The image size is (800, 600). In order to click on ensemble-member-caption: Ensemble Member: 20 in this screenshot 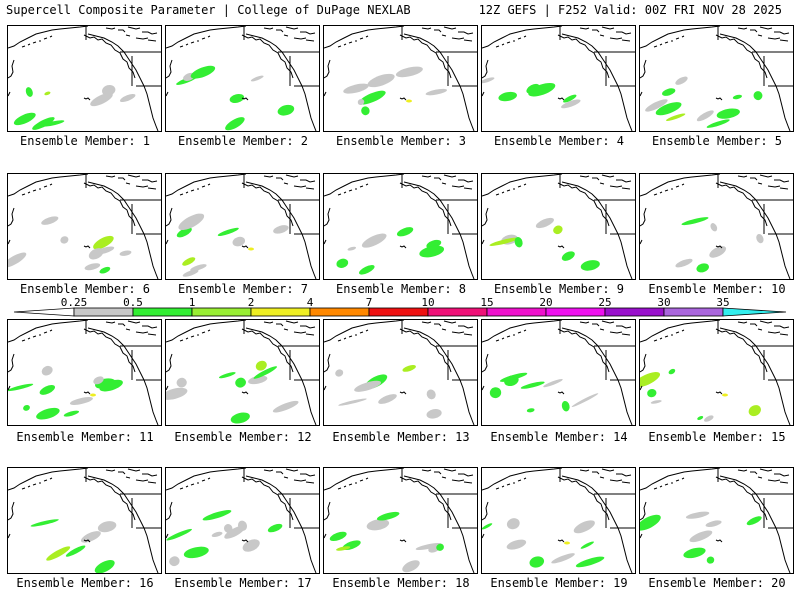, I will do `click(717, 583)`.